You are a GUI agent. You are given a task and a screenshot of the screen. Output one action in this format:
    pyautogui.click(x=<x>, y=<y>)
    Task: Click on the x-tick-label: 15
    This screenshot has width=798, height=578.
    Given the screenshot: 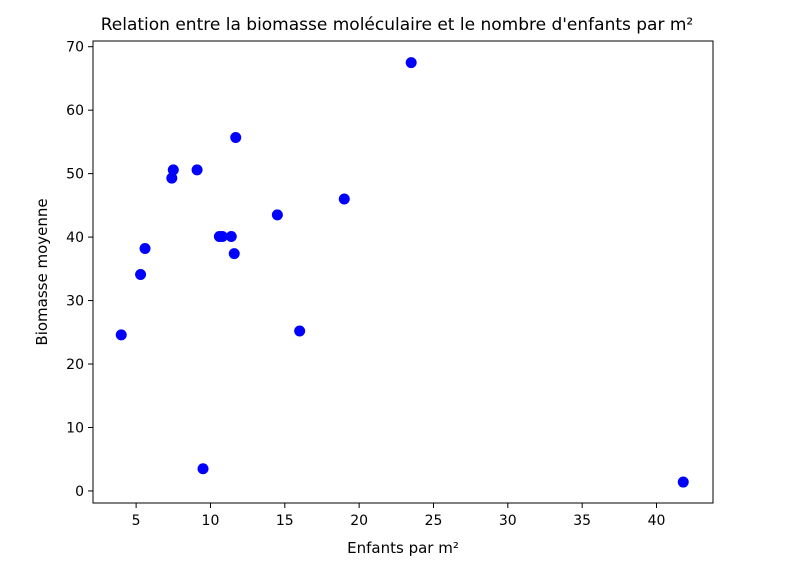 What is the action you would take?
    pyautogui.click(x=285, y=521)
    